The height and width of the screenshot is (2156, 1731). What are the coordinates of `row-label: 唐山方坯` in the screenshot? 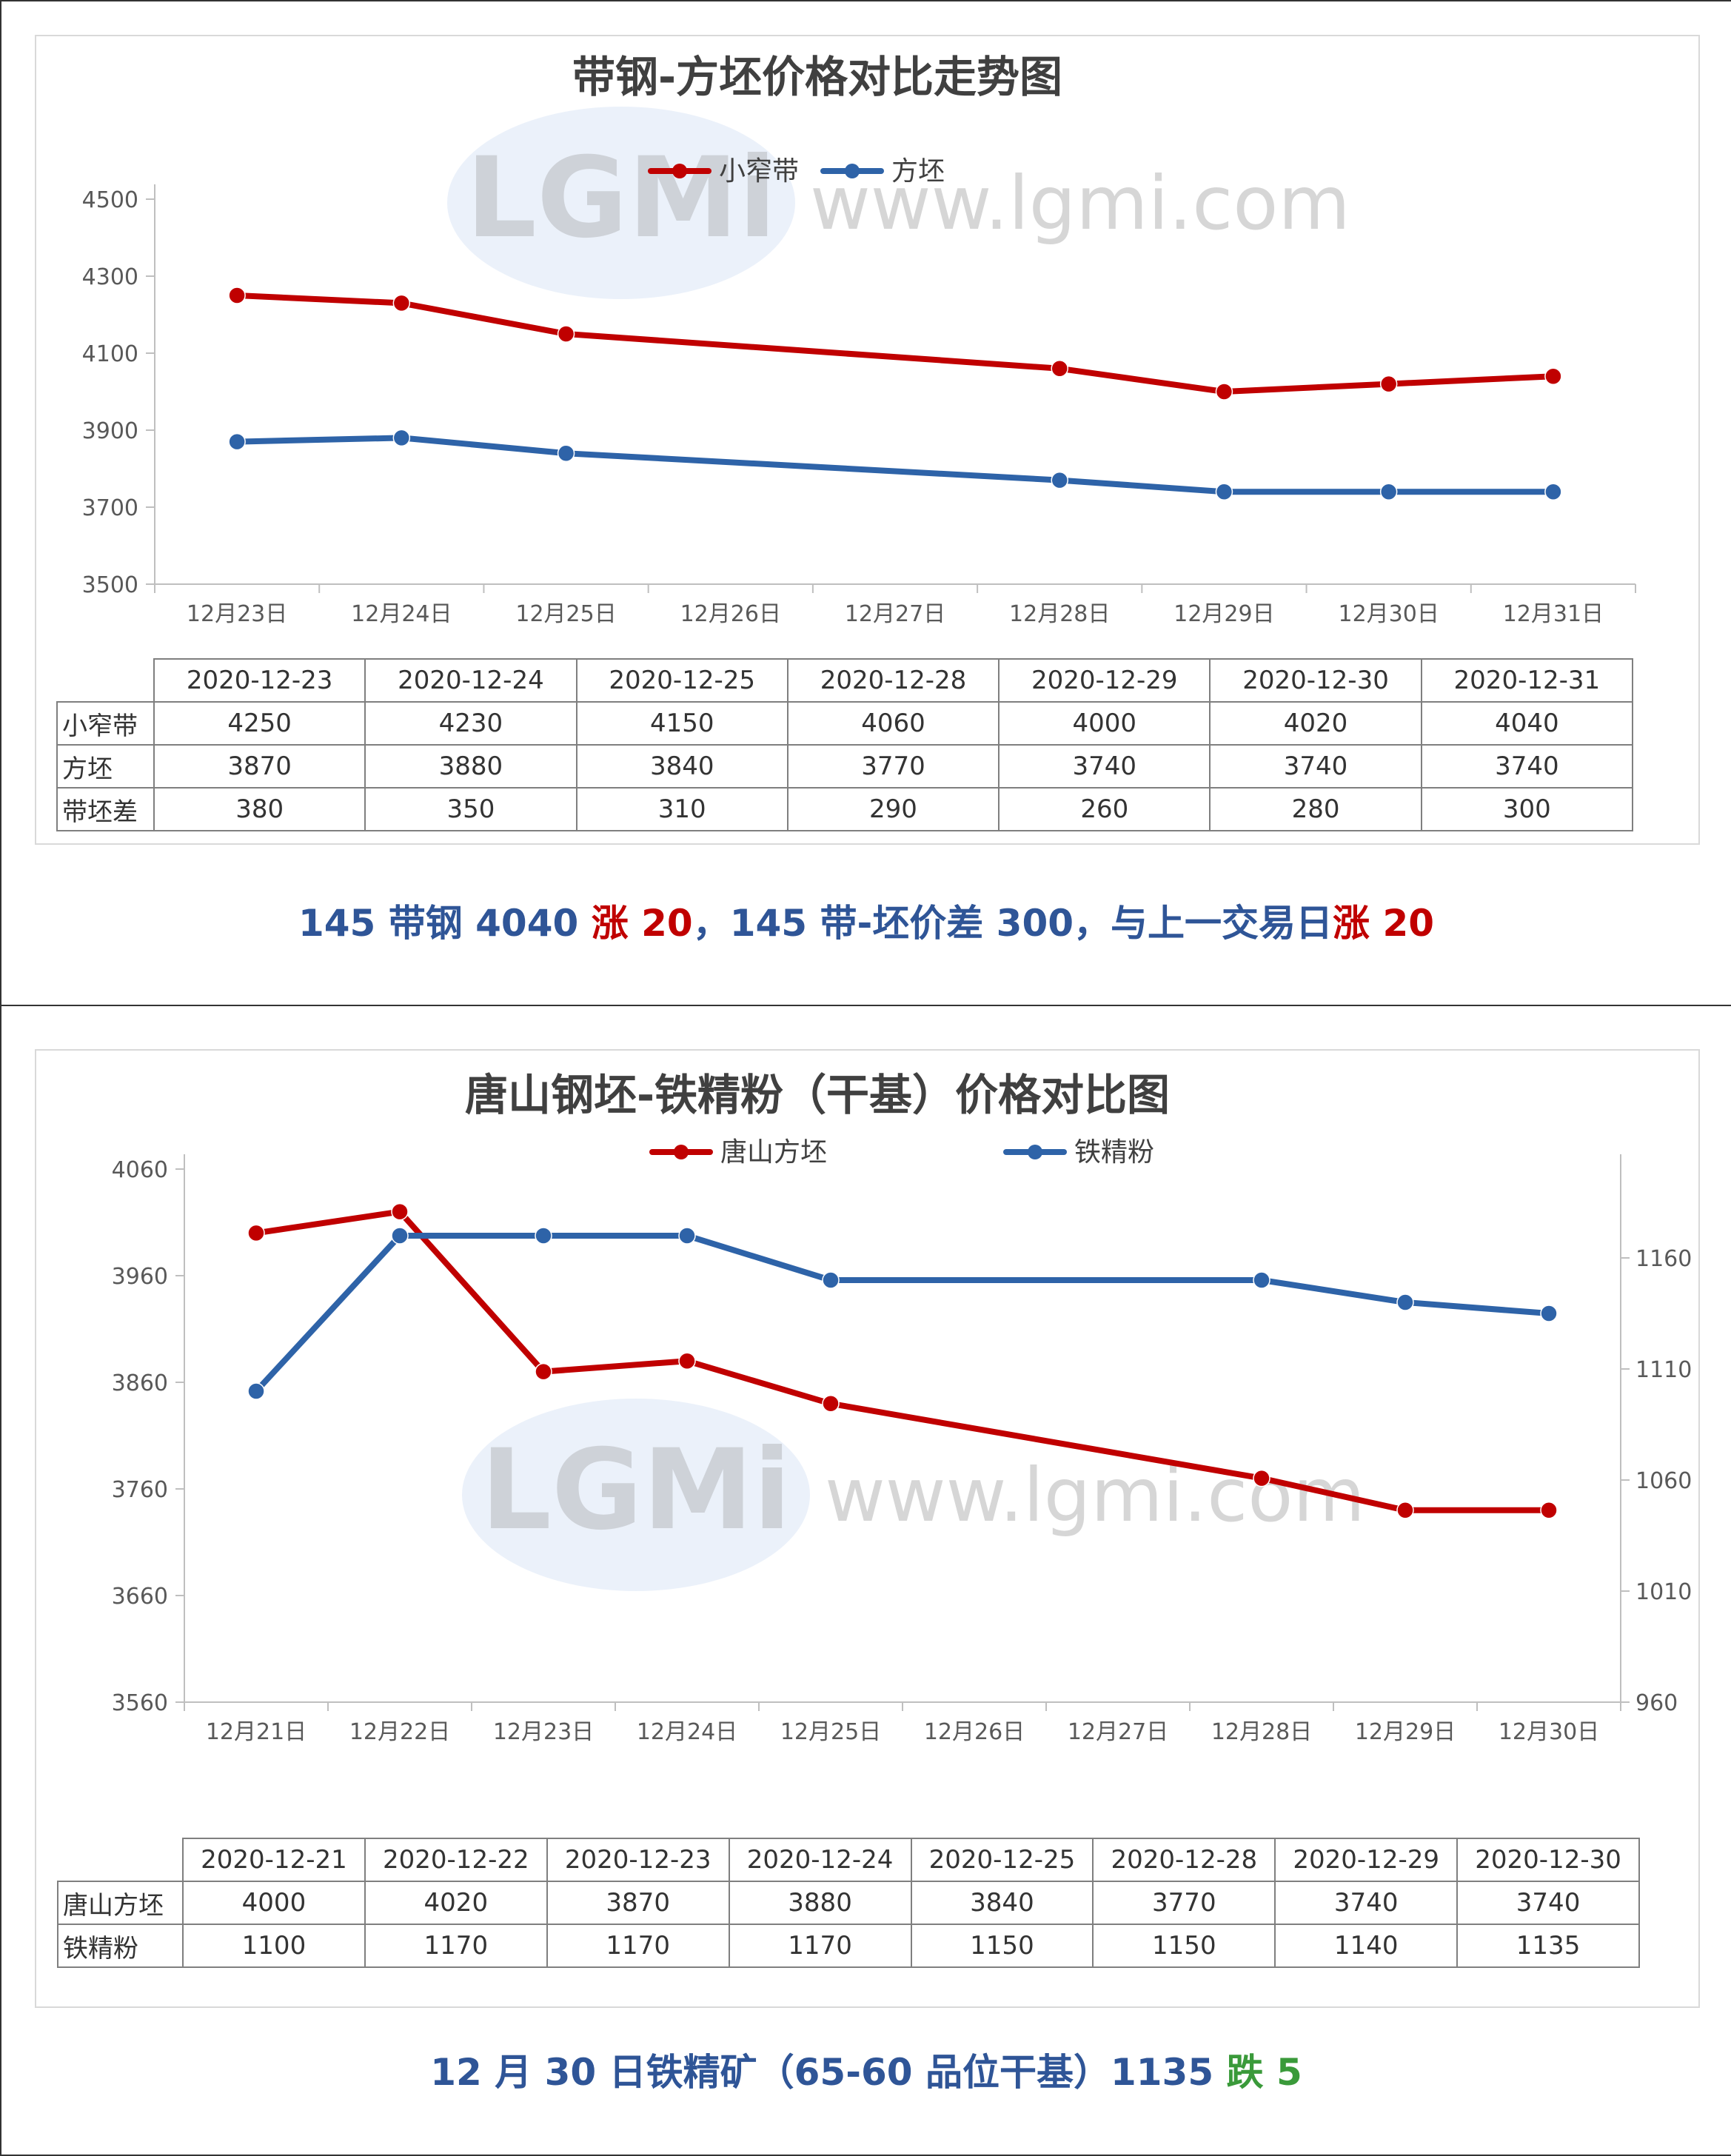 It's located at (120, 1903).